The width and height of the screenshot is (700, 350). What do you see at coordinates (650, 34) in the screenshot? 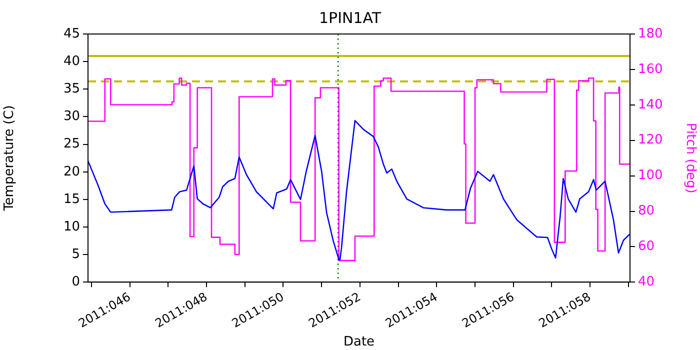
I see `y2-tick-label: 180` at bounding box center [650, 34].